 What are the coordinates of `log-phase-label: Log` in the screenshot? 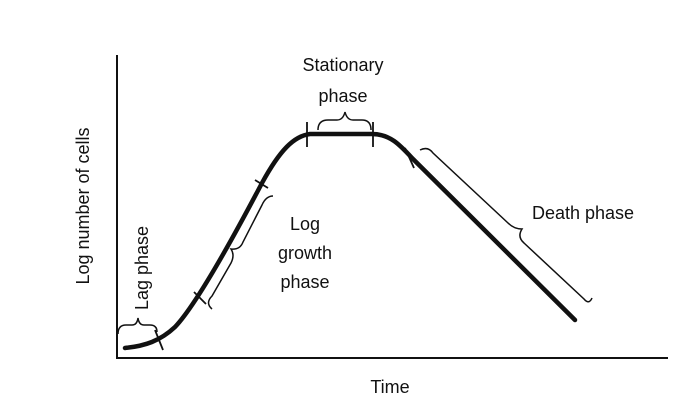 It's located at (305, 224).